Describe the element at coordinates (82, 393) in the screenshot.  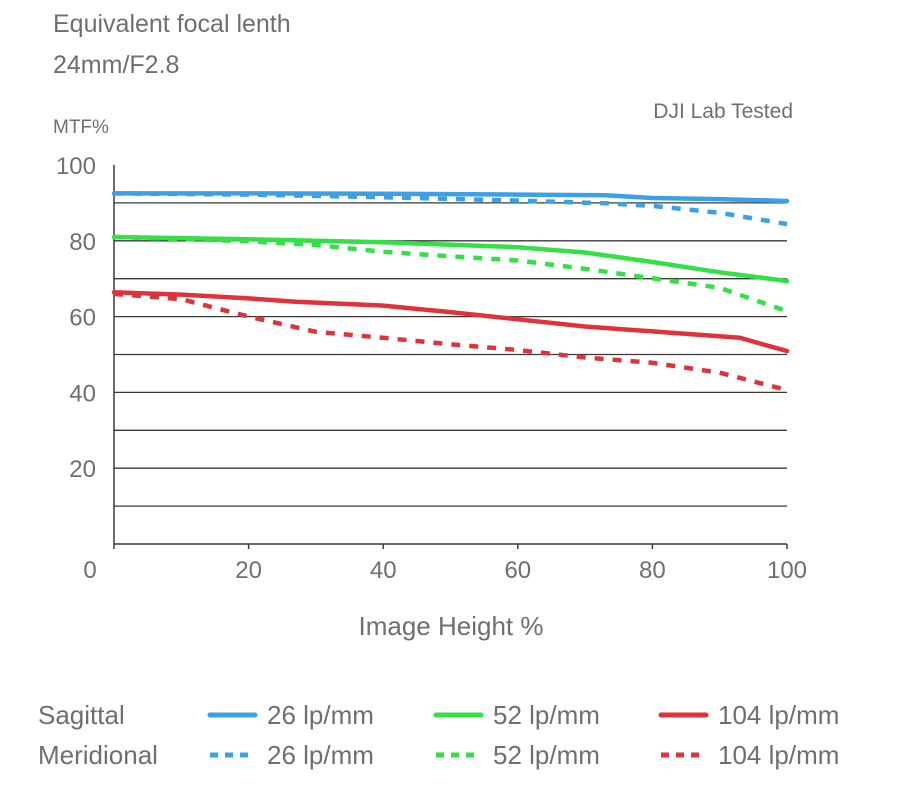
I see `y-tick-label-40: 40` at that location.